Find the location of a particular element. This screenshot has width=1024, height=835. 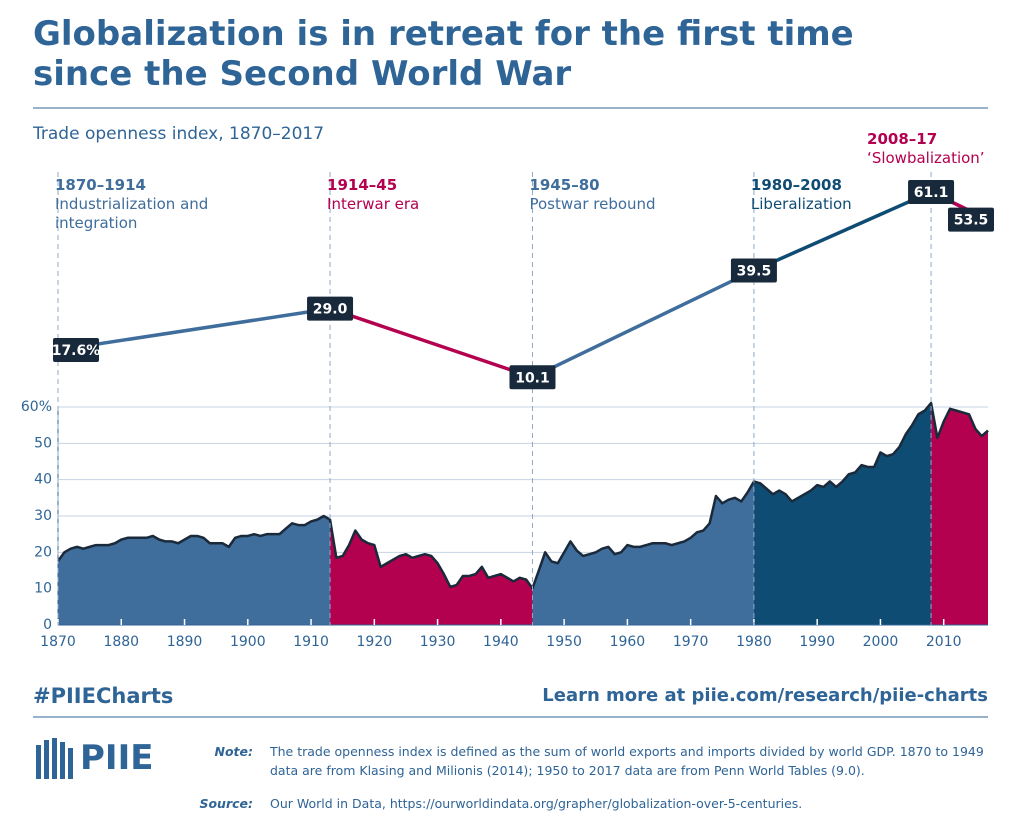

x-tick-label: 1890 is located at coordinates (185, 642).